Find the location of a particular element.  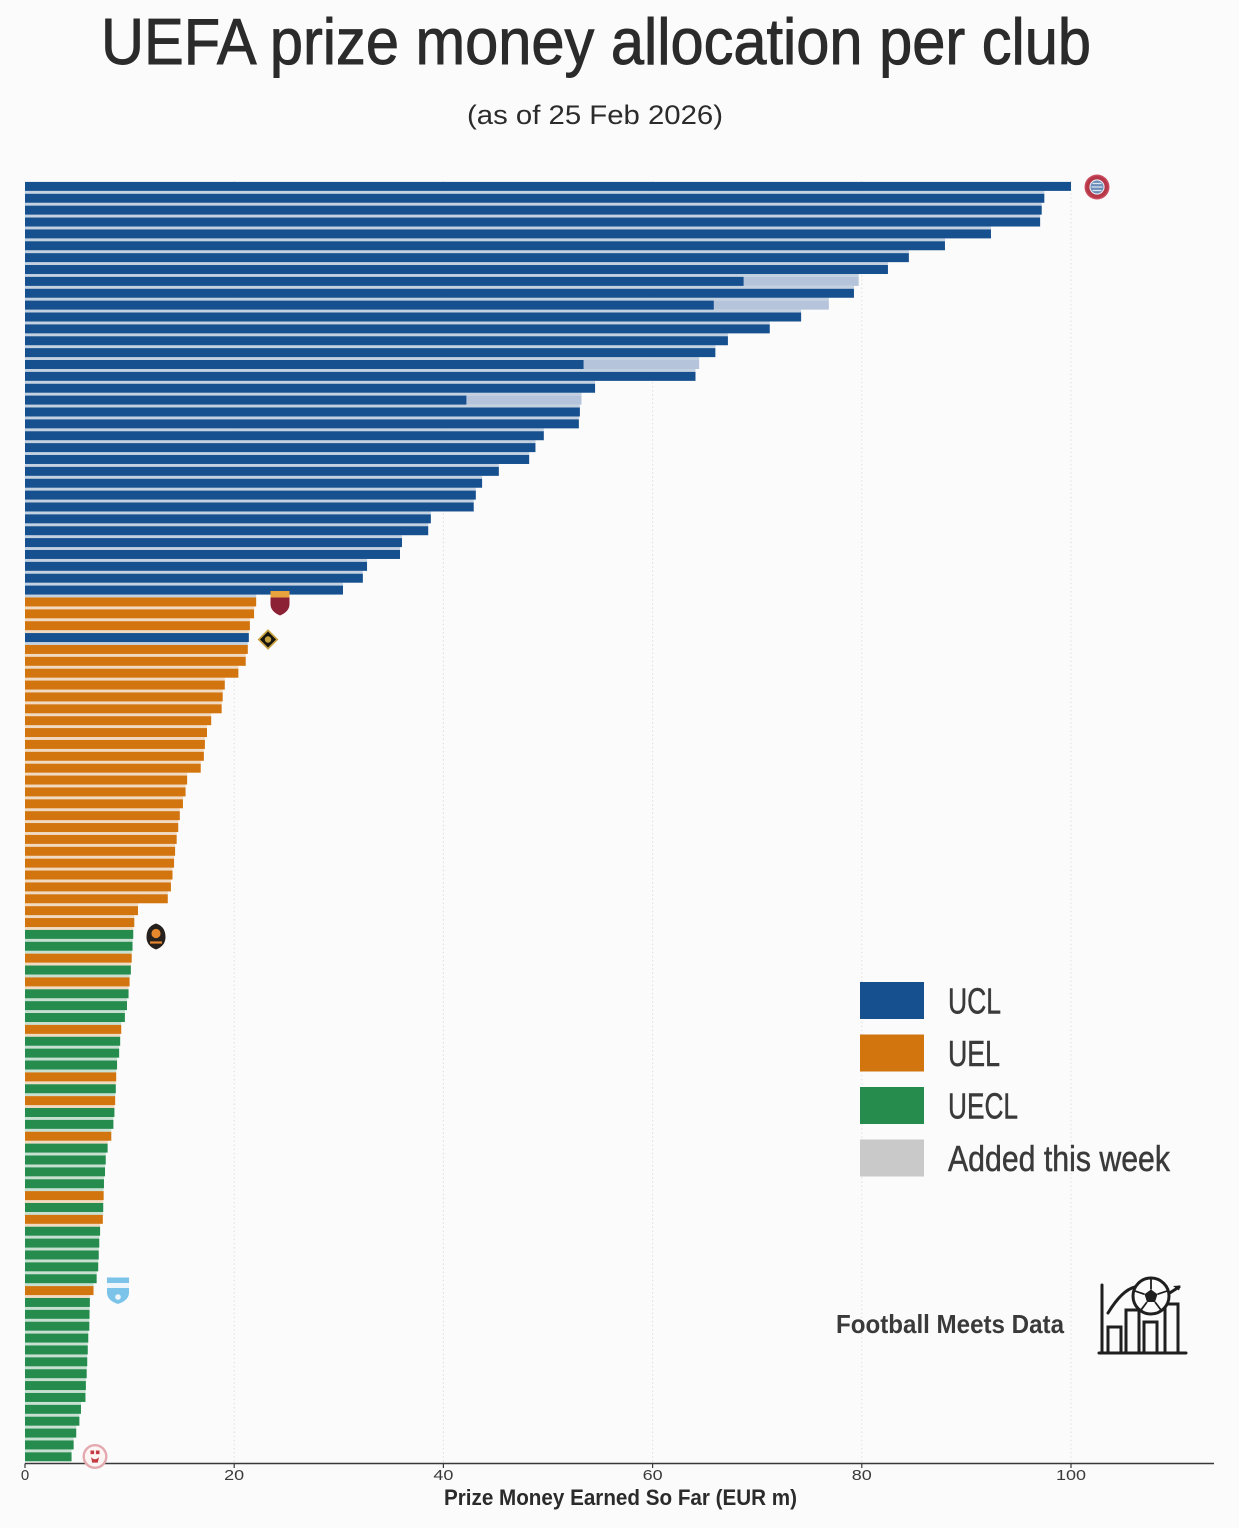

svg-text:Prize Money Earned So Far (EUR: Prize Money Earned So Far (EUR m) is located at coordinates (620, 1497).